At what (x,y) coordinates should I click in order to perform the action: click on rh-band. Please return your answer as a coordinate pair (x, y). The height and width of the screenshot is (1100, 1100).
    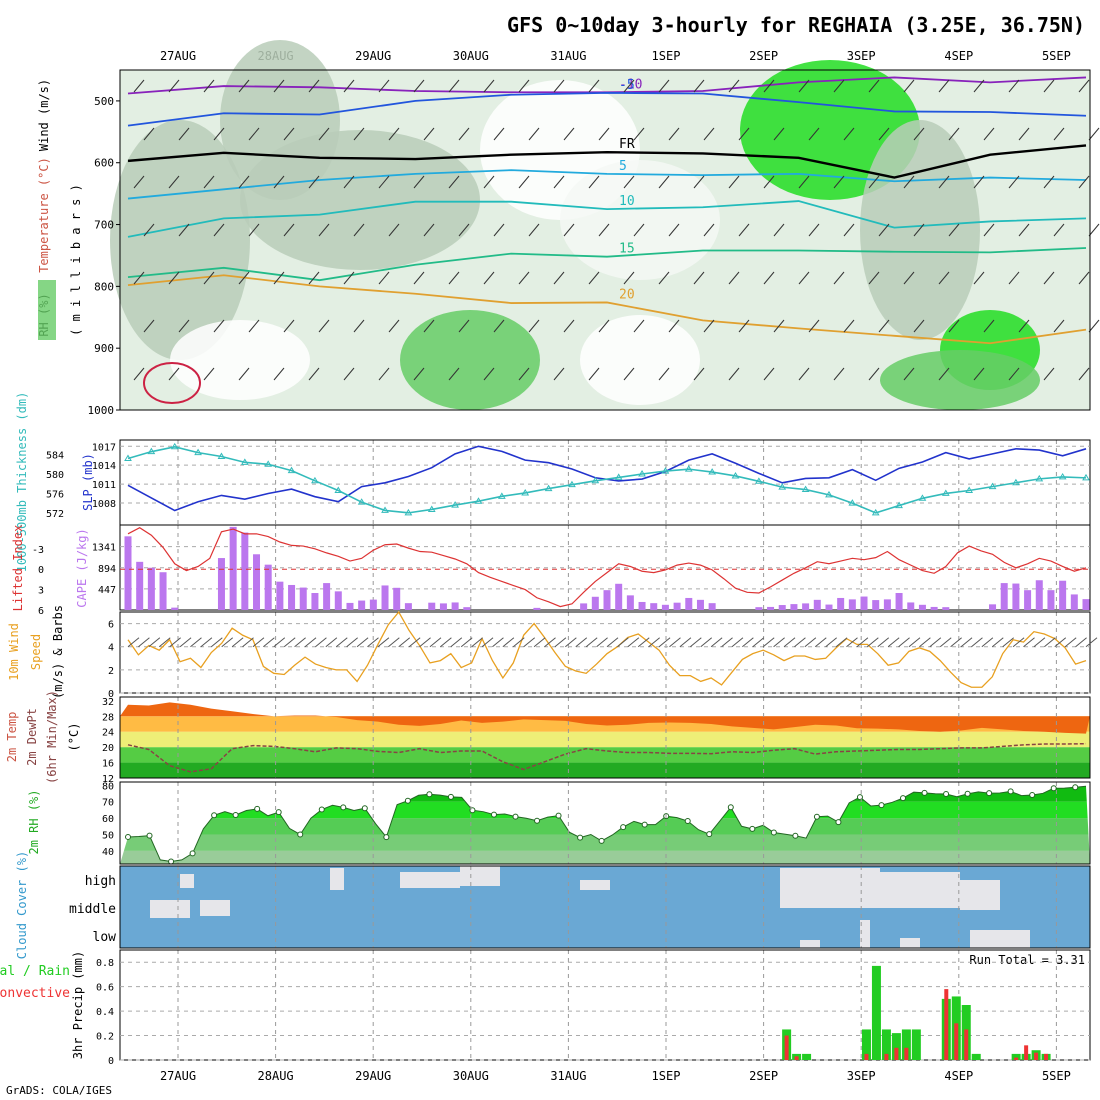
    Looking at the image, I should click on (605, 857).